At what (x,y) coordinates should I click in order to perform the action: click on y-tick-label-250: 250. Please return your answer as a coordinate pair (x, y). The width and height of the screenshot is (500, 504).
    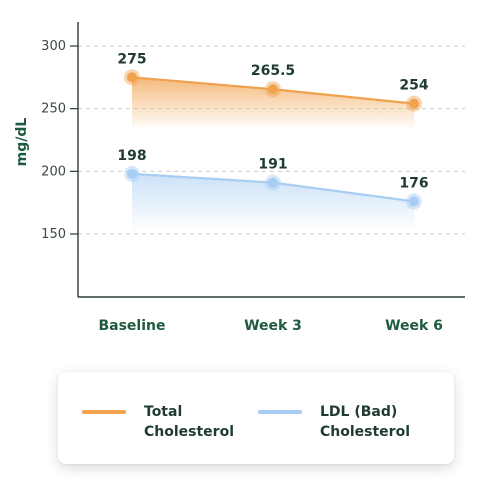
    Looking at the image, I should click on (53, 109).